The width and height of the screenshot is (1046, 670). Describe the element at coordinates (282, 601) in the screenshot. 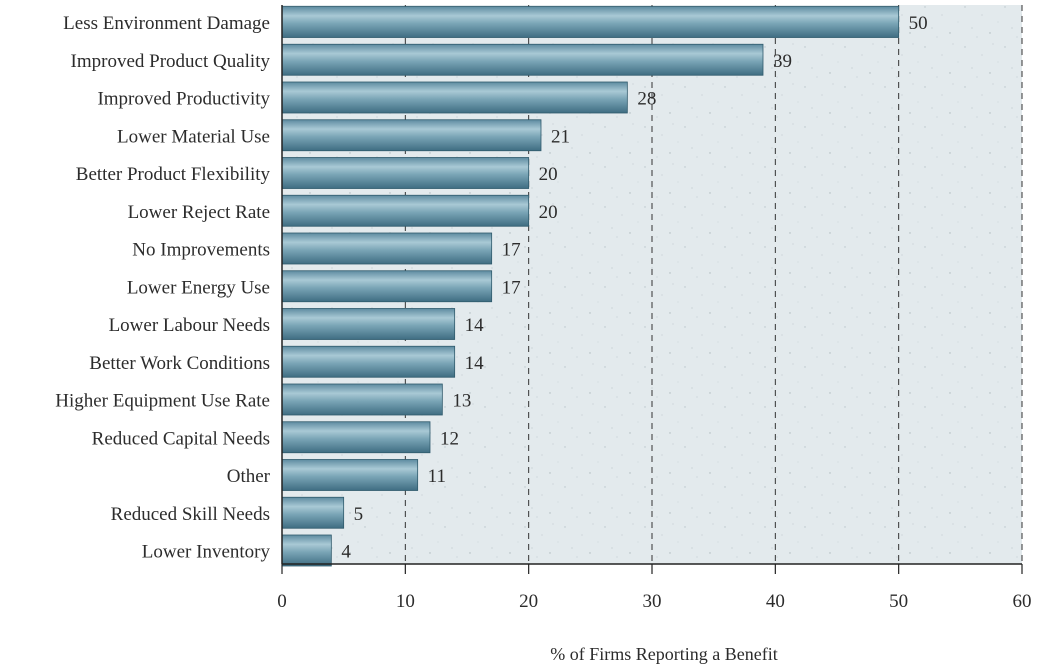

I see `x-tick-label: 0` at that location.